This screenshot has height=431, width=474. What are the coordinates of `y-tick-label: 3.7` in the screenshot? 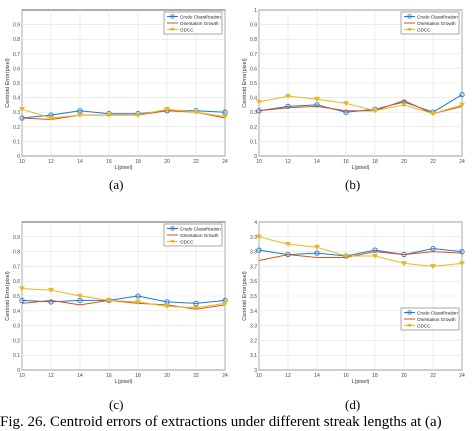 It's located at (253, 267).